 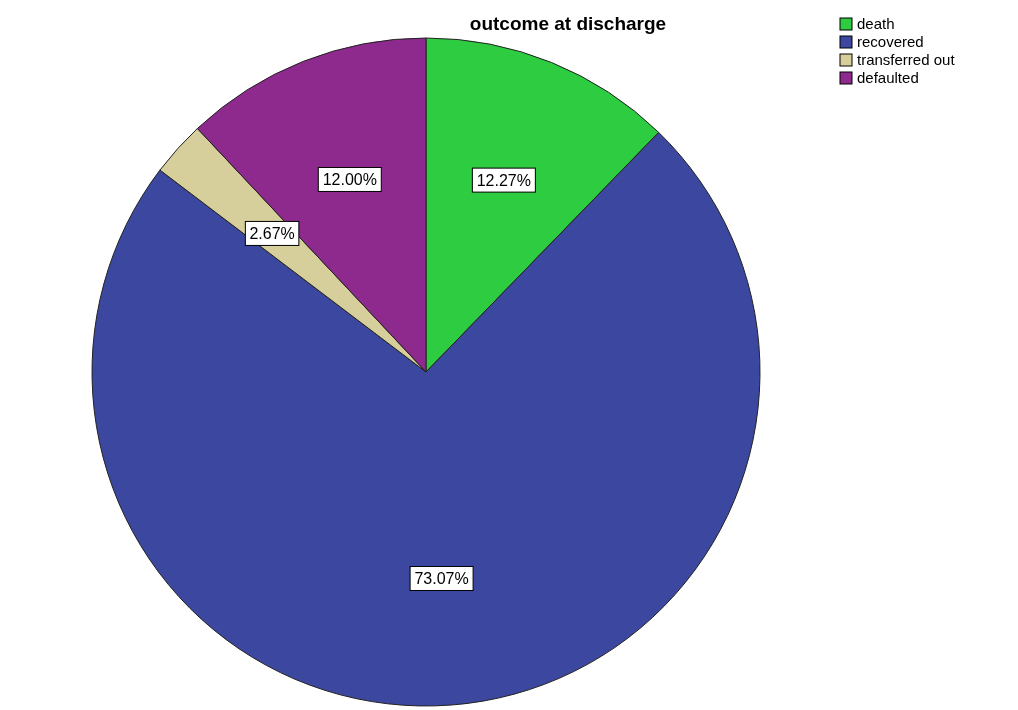 What do you see at coordinates (441, 579) in the screenshot?
I see `data-label: 73.07%` at bounding box center [441, 579].